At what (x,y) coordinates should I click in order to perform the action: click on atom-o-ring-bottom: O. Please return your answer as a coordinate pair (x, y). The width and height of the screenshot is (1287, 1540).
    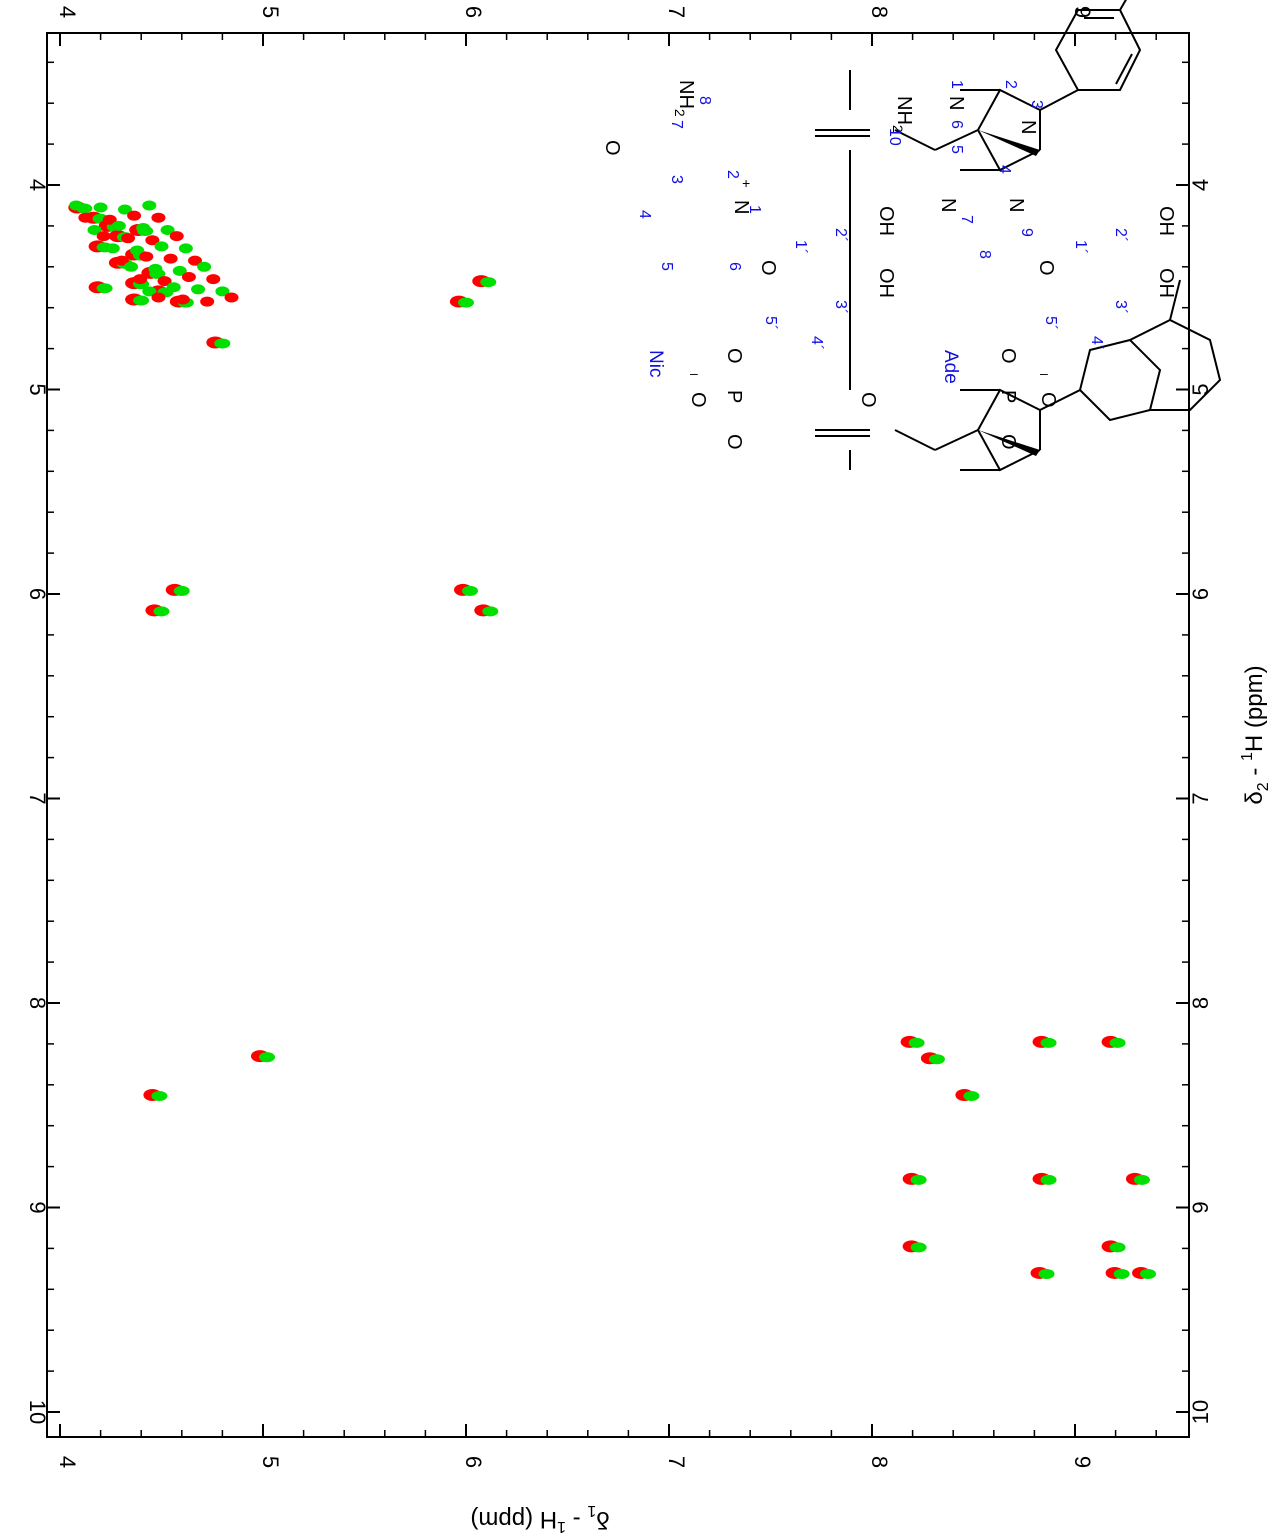
    Looking at the image, I should click on (1046, 268).